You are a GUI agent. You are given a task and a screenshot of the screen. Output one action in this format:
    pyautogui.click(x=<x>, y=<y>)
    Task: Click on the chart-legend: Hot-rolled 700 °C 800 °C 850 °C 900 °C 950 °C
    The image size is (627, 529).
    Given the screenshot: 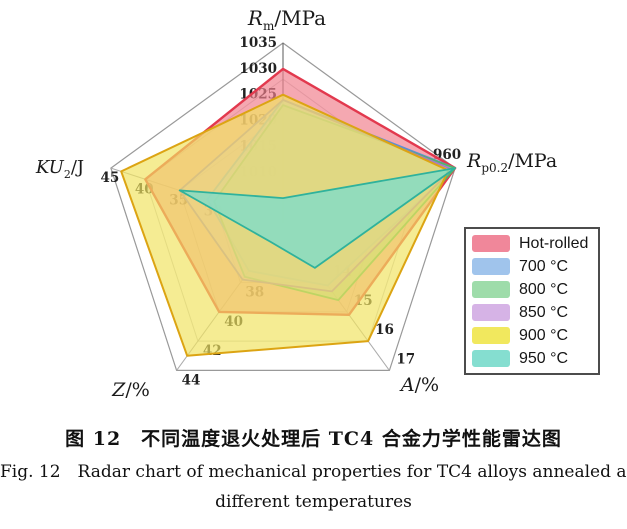 What is the action you would take?
    pyautogui.click(x=532, y=301)
    